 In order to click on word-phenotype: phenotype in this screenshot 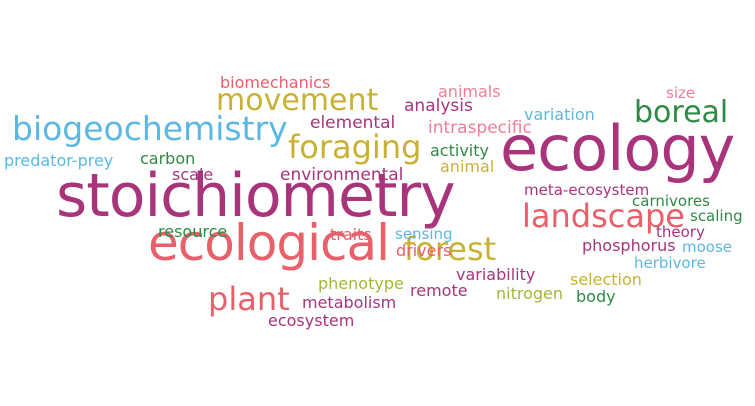, I will do `click(361, 283)`.